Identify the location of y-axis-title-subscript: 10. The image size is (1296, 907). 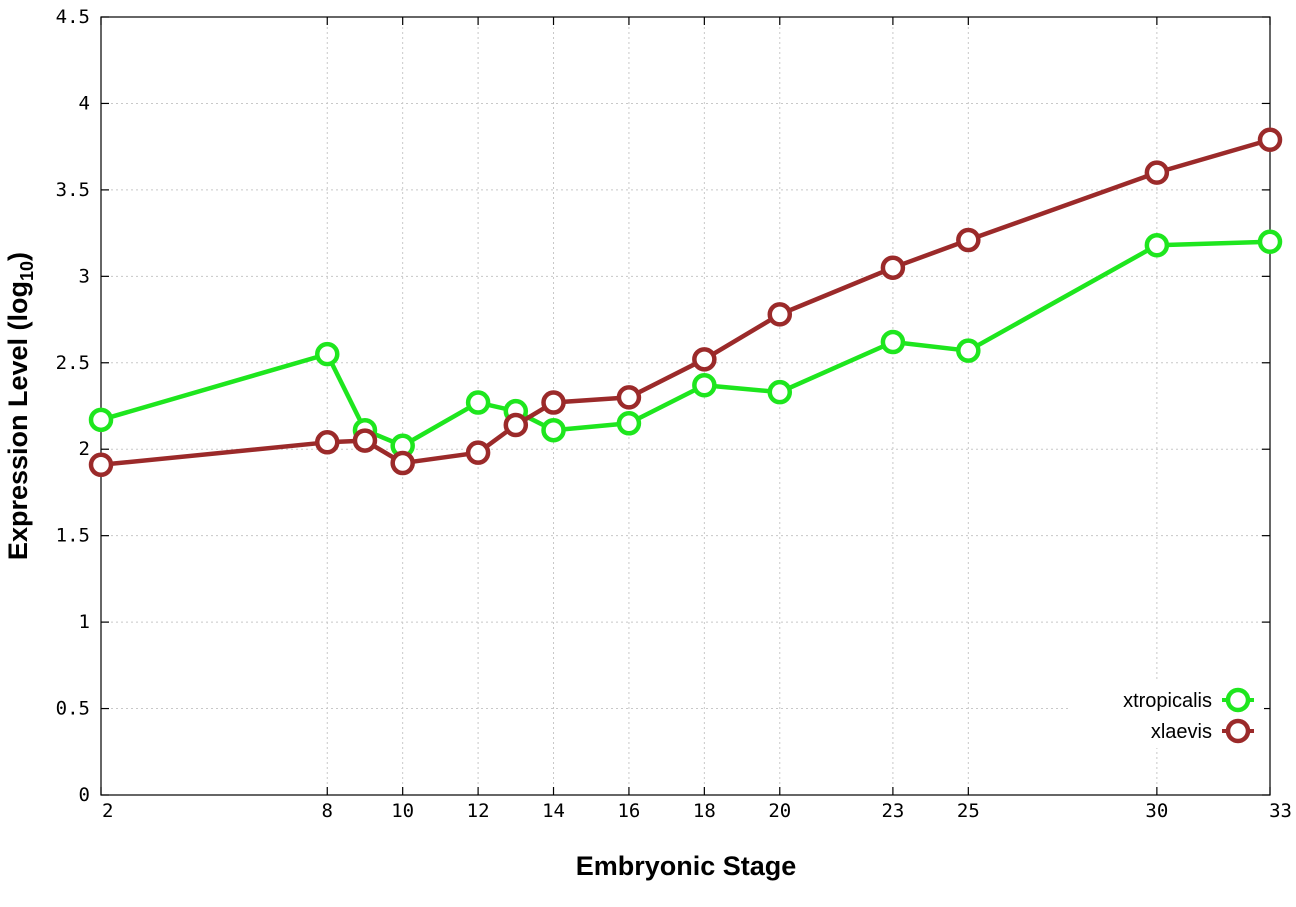
(27, 271).